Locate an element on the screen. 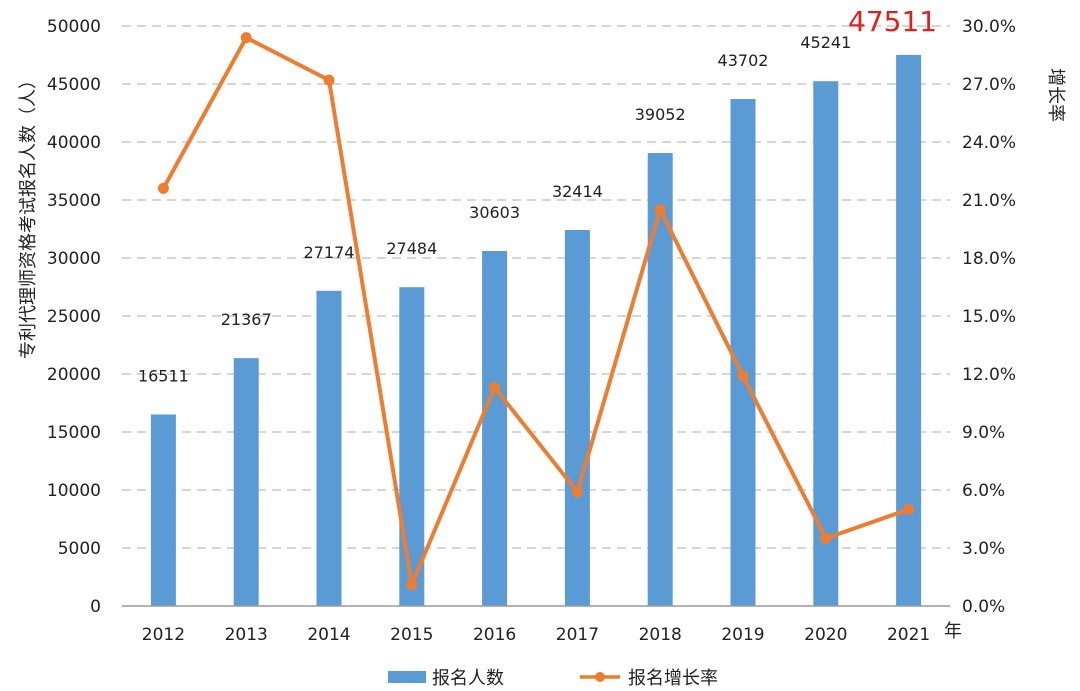 This screenshot has height=691, width=1080. legend-line-label: 报名增长率 is located at coordinates (673, 678).